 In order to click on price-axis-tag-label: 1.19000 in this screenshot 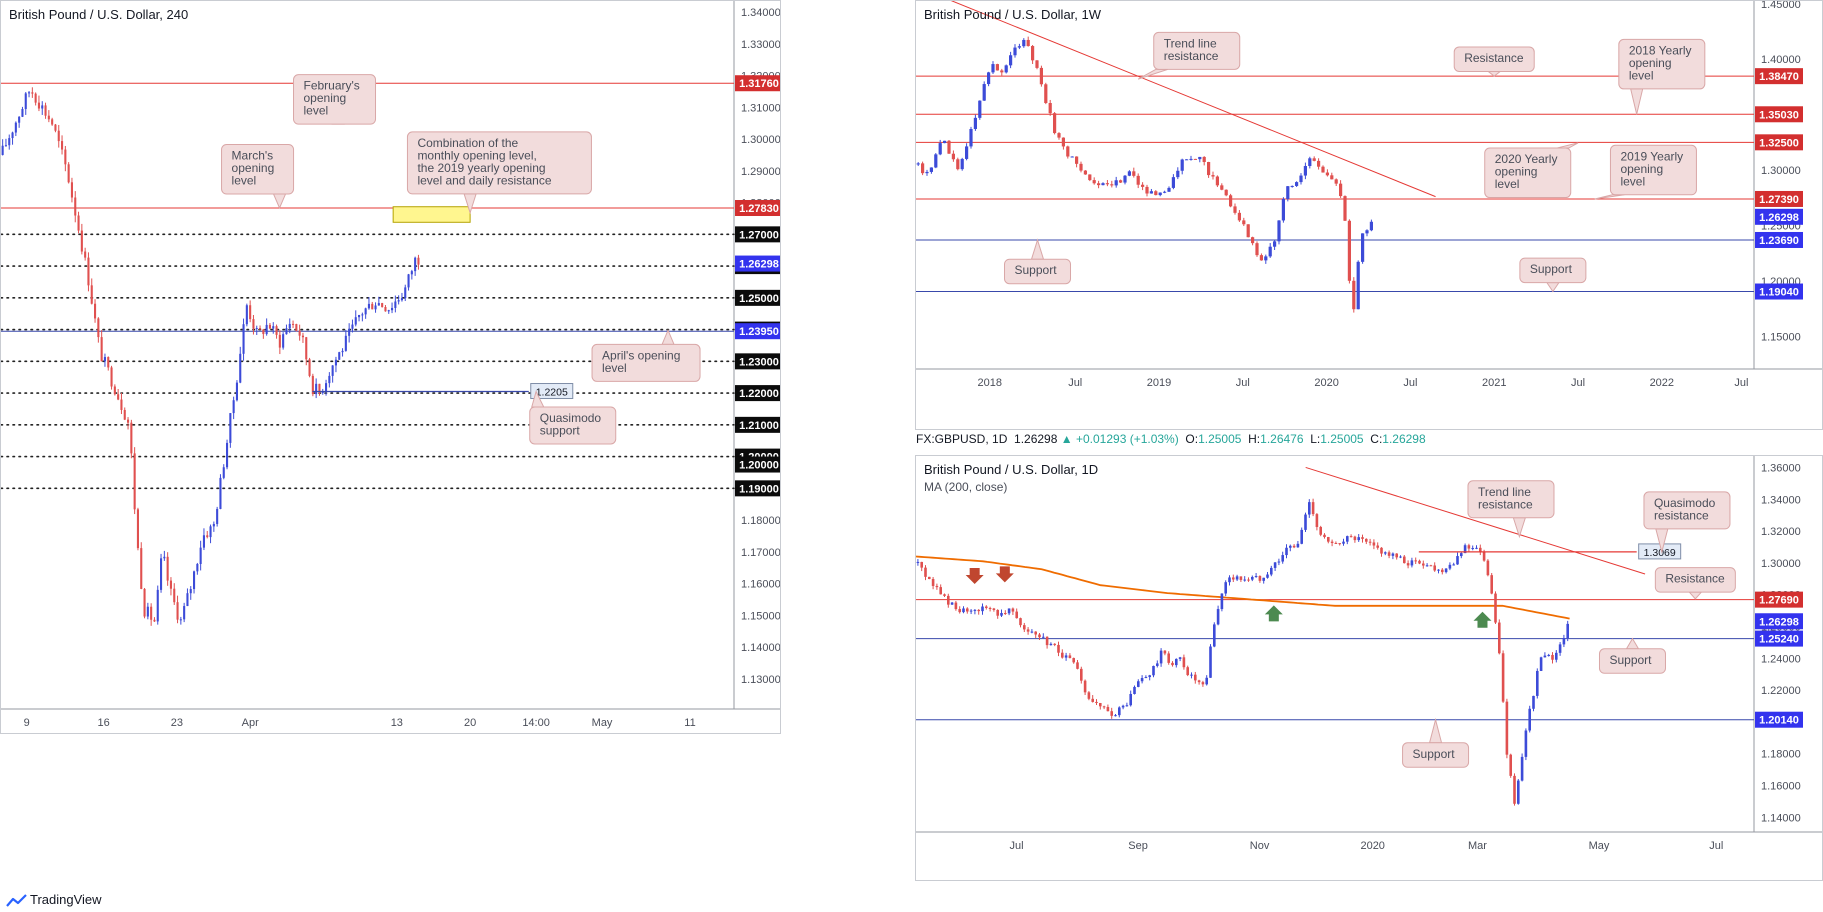, I will do `click(759, 489)`.